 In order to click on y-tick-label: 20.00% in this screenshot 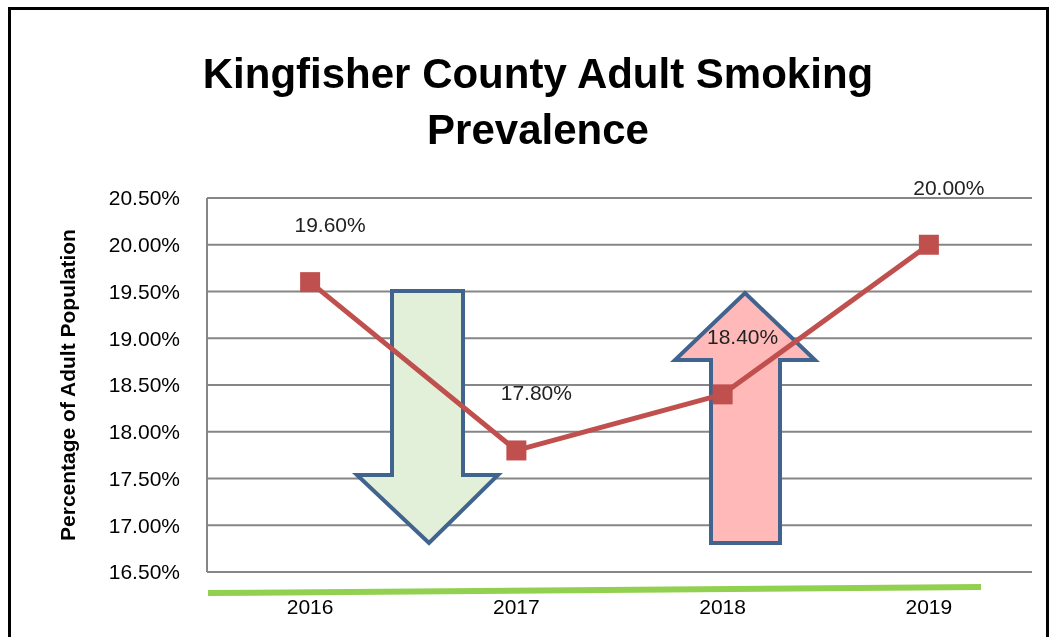, I will do `click(144, 245)`.